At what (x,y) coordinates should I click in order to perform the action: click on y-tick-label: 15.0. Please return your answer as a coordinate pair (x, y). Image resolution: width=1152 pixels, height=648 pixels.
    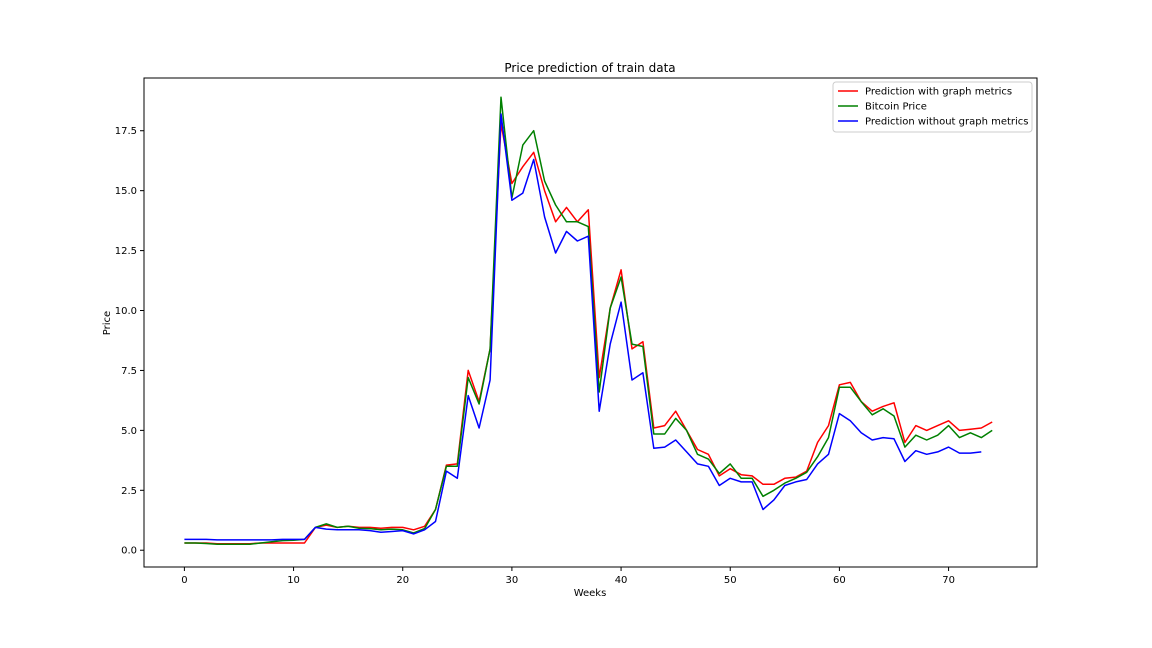
    Looking at the image, I should click on (126, 191).